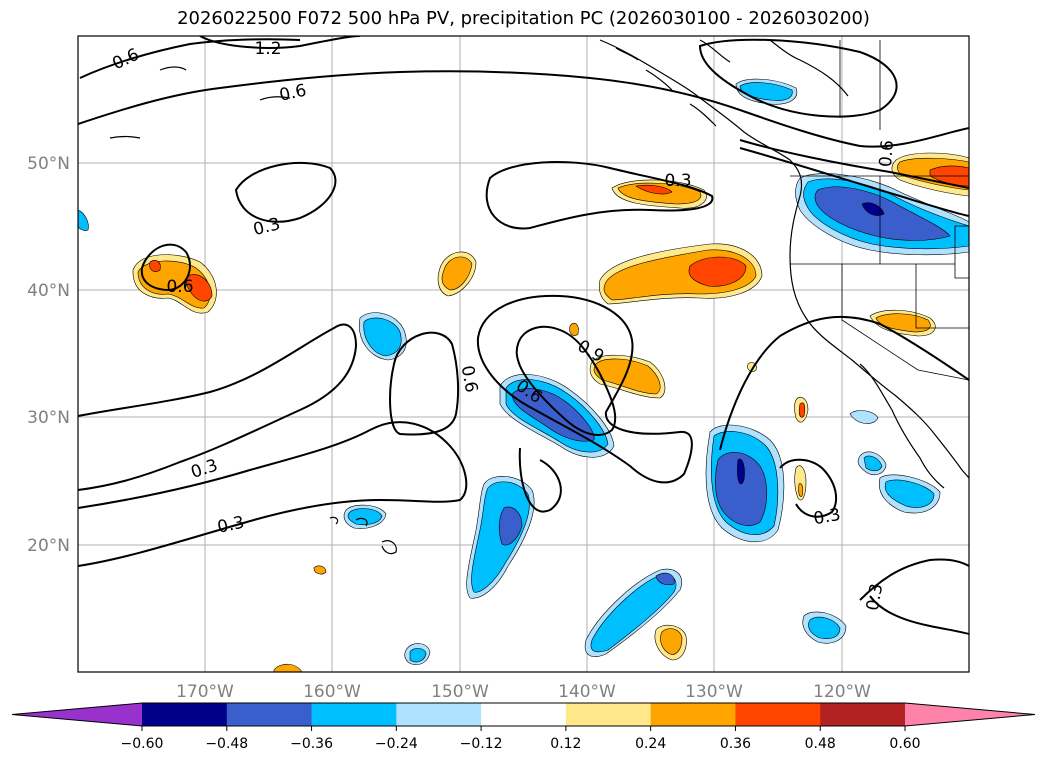 This screenshot has height=765, width=1047. What do you see at coordinates (77, 714) in the screenshot?
I see `colorbar-extension-low` at bounding box center [77, 714].